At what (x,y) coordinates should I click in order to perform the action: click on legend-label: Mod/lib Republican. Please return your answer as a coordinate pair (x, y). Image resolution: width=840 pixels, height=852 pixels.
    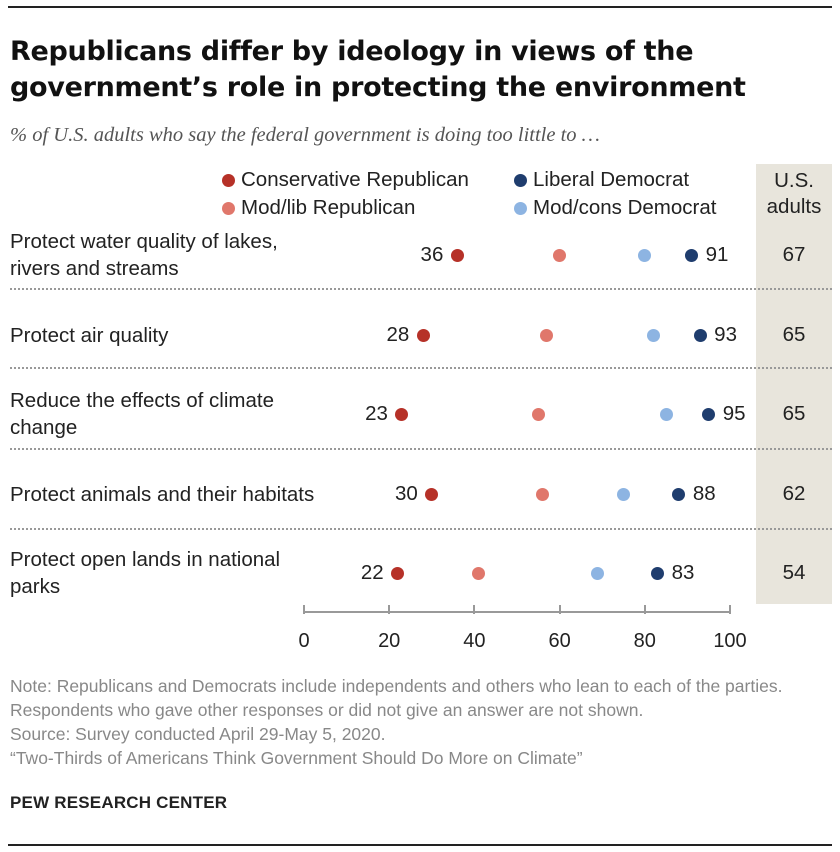
    Looking at the image, I should click on (328, 207).